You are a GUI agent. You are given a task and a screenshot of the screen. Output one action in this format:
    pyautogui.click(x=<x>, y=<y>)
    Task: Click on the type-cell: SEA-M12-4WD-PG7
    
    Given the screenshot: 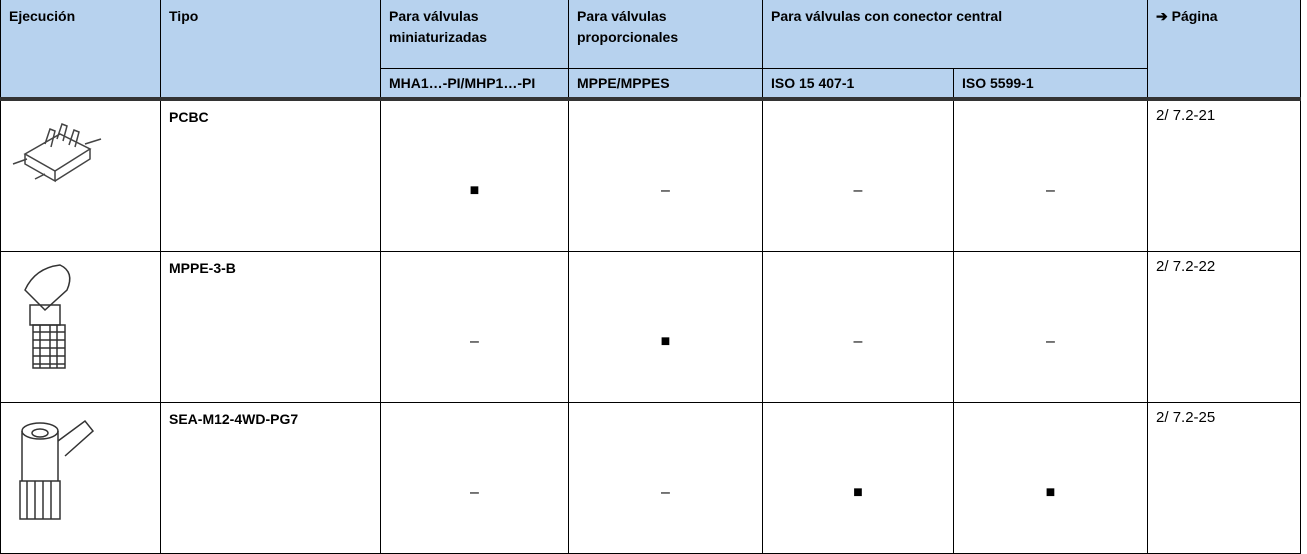 What is the action you would take?
    pyautogui.click(x=270, y=478)
    